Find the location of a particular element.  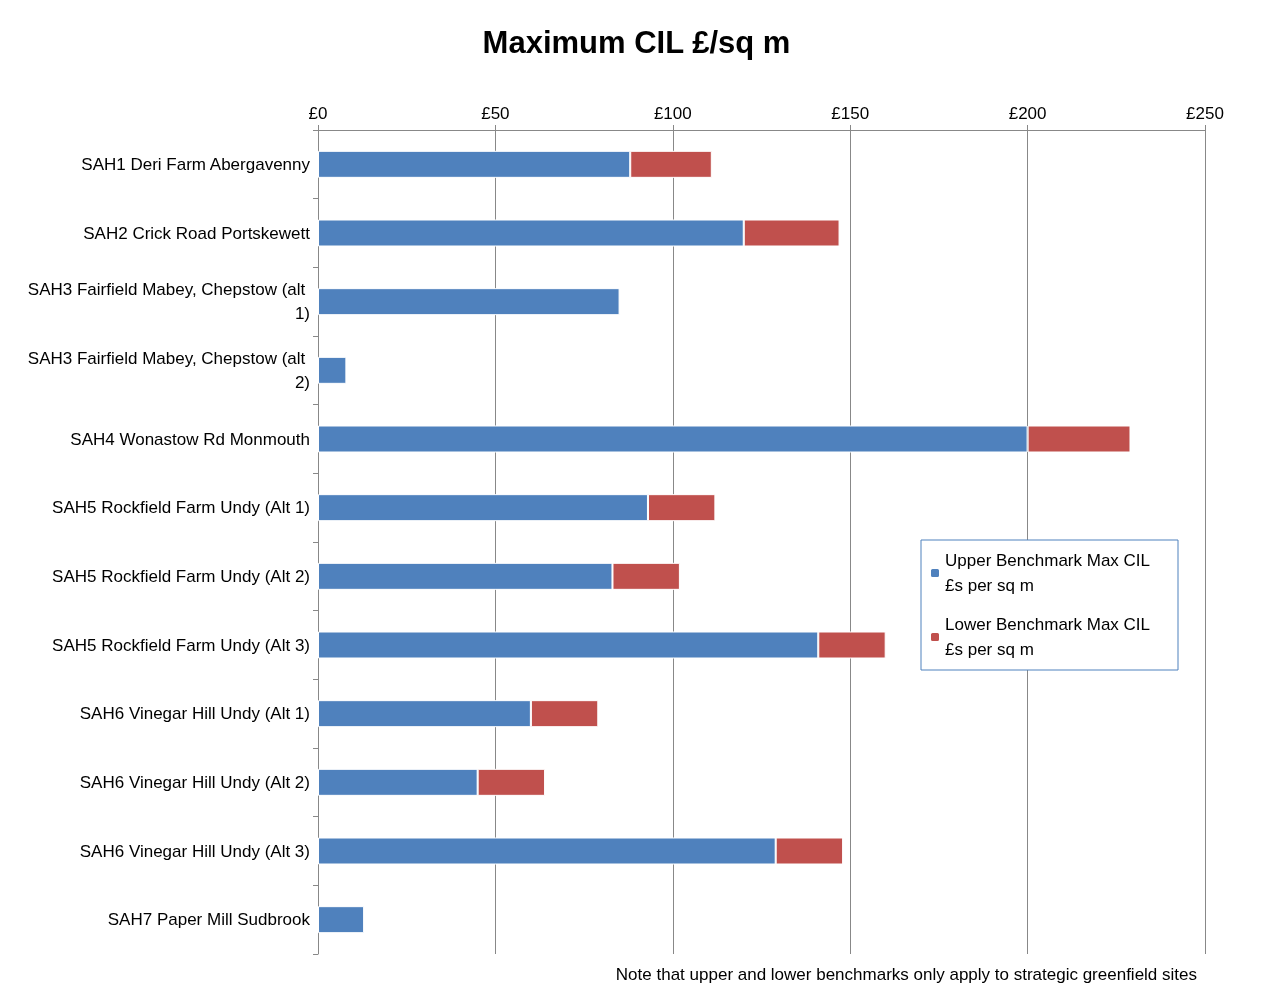

y-tick-label: SAH5 Rockfield Farm Undy (Alt 3) is located at coordinates (181, 645).